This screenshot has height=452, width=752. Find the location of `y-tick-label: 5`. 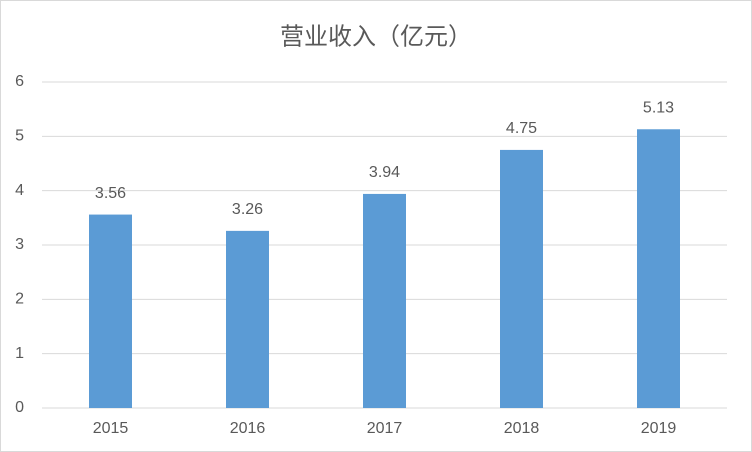

y-tick-label: 5 is located at coordinates (19, 136).